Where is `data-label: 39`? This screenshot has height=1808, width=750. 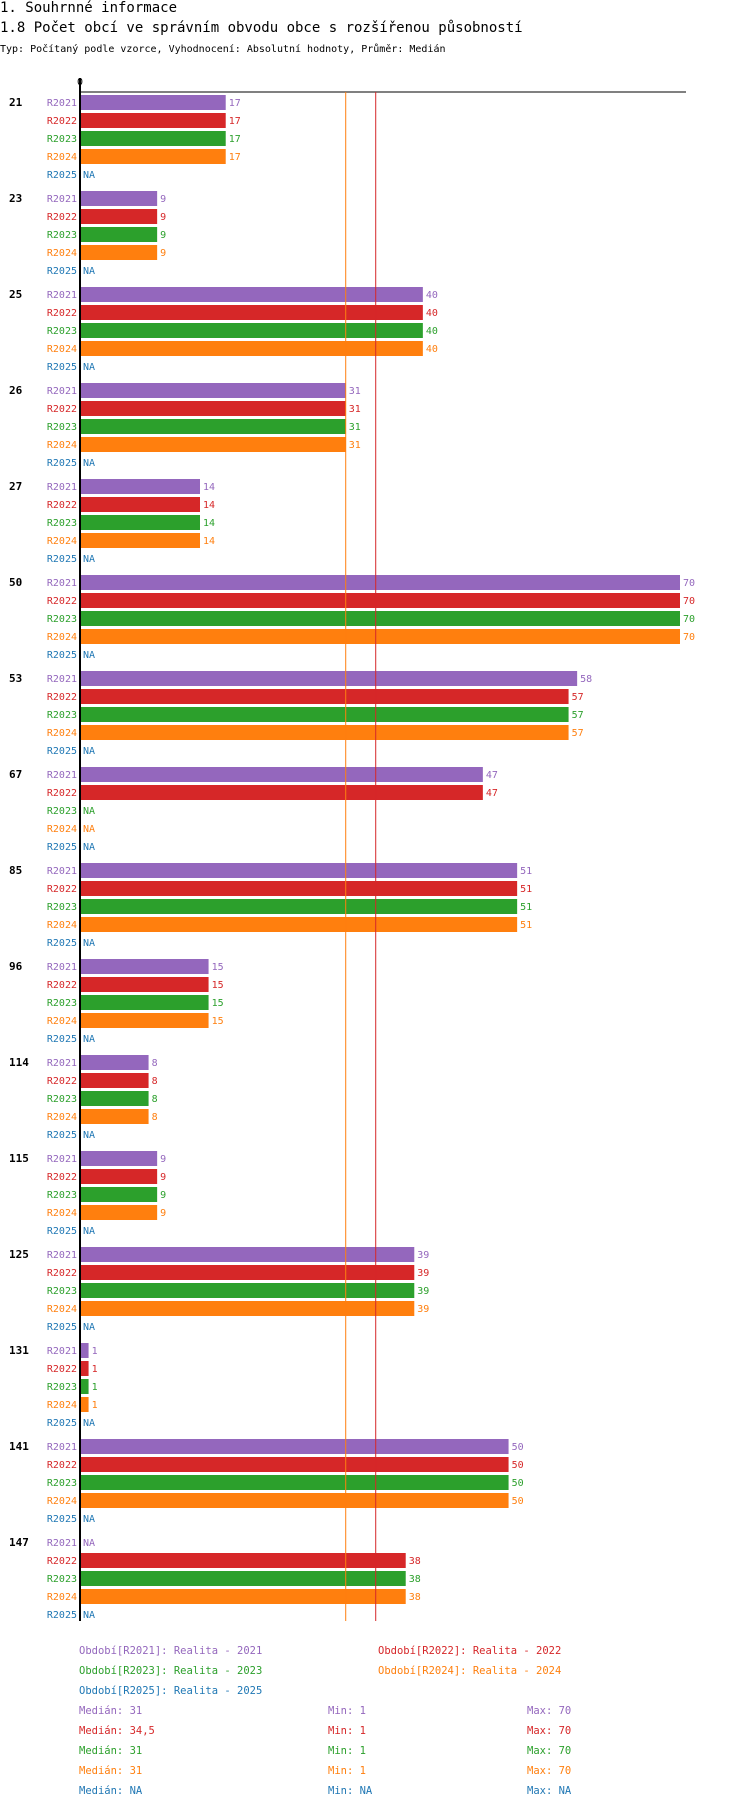 data-label: 39 is located at coordinates (423, 1309).